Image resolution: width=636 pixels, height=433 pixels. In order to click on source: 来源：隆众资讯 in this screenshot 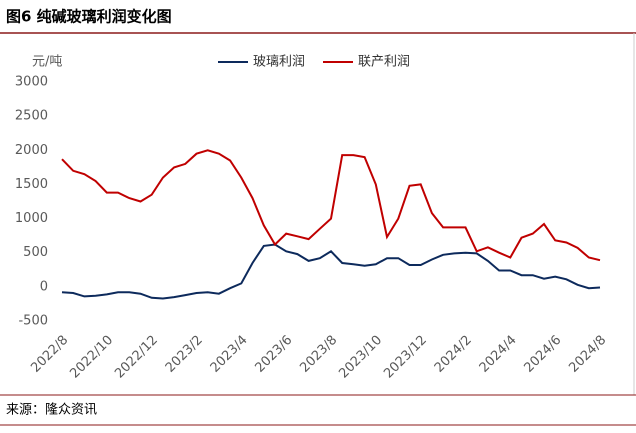, I will do `click(51, 410)`.